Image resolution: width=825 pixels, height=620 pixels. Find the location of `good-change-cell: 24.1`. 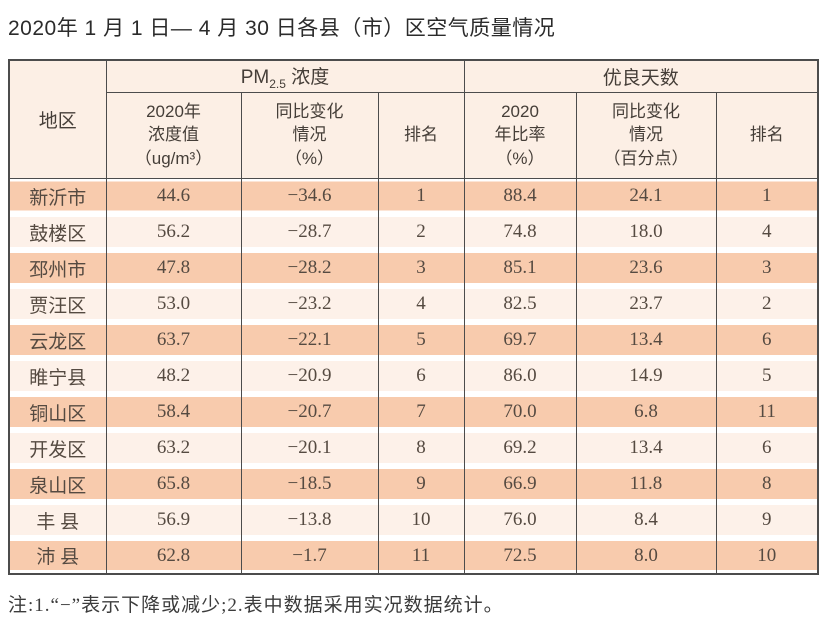

good-change-cell: 24.1 is located at coordinates (646, 196).